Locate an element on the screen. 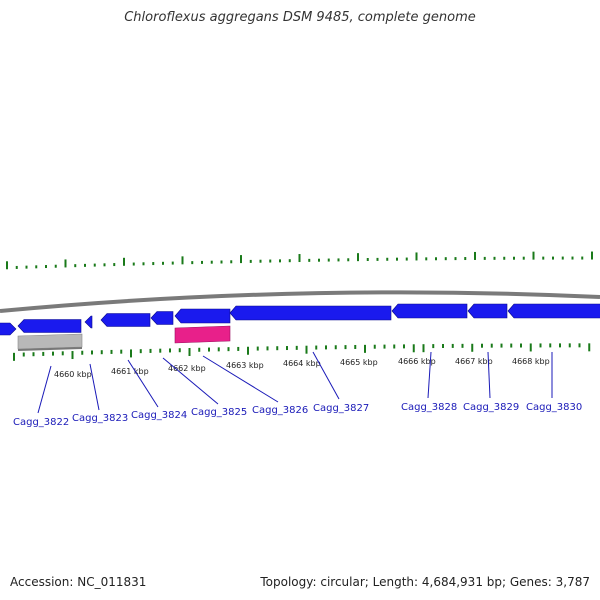 Image resolution: width=600 pixels, height=600 pixels. scale-label: 4664 kbp is located at coordinates (302, 363).